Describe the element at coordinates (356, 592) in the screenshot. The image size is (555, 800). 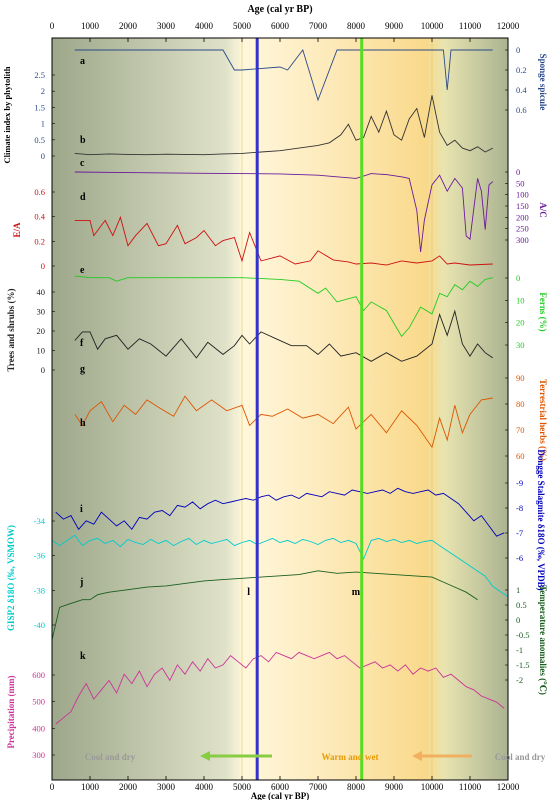
I see `marker-label-m: m` at that location.